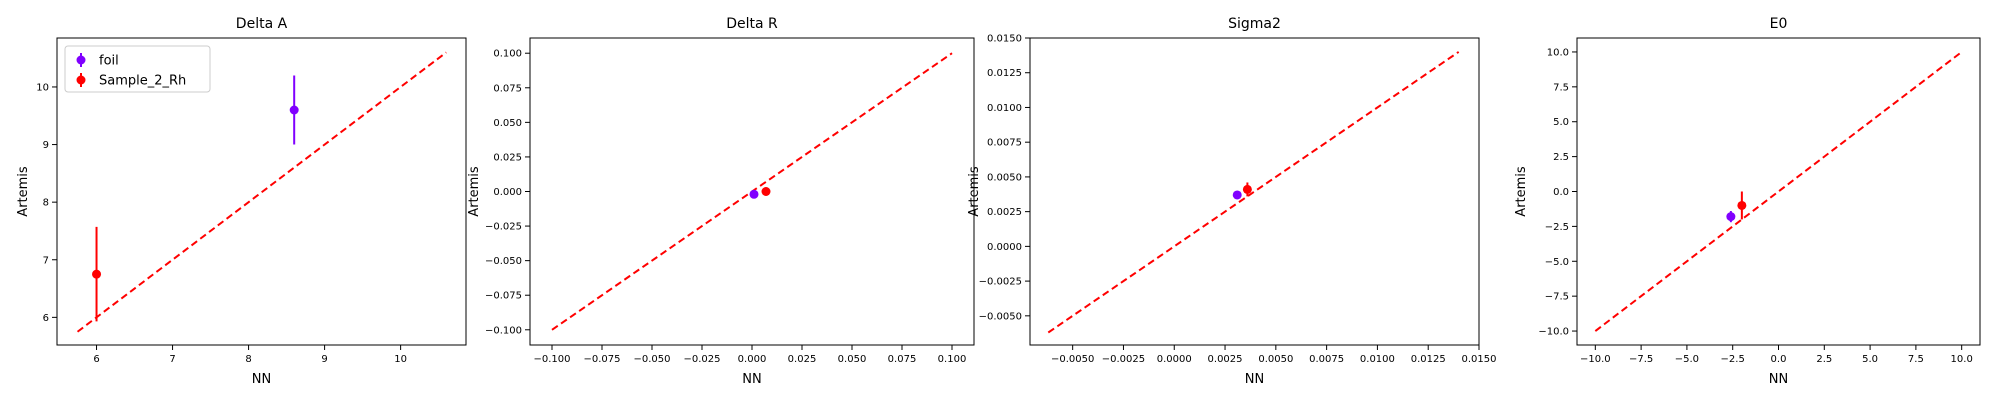 This screenshot has height=400, width=2000. I want to click on y-tick-label: −0.025, so click(503, 227).